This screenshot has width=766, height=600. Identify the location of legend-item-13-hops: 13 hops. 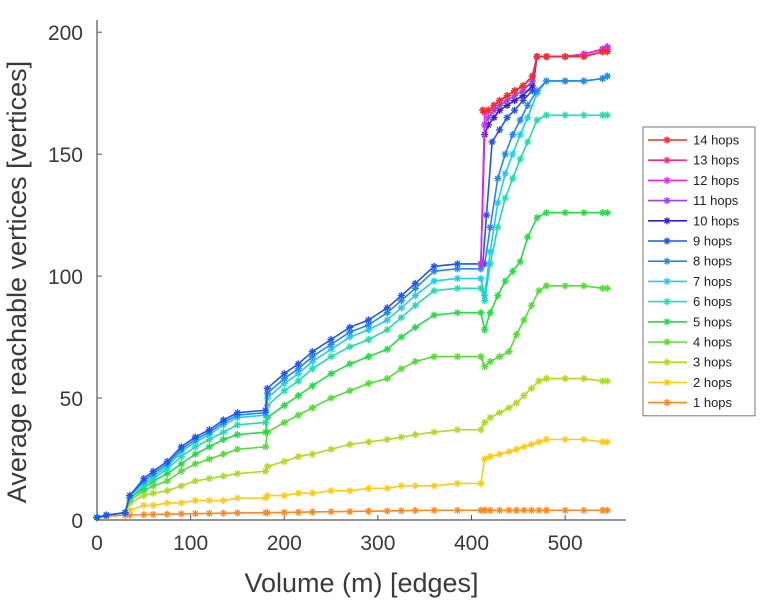
(694, 160).